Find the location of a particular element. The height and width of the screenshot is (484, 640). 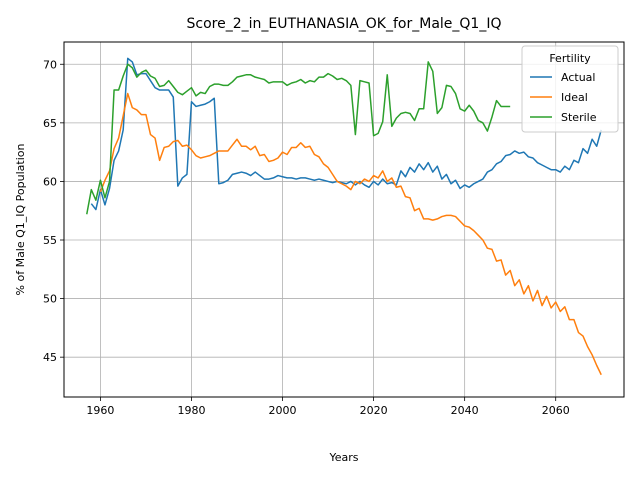

legend-label-ideal: Ideal is located at coordinates (574, 97).